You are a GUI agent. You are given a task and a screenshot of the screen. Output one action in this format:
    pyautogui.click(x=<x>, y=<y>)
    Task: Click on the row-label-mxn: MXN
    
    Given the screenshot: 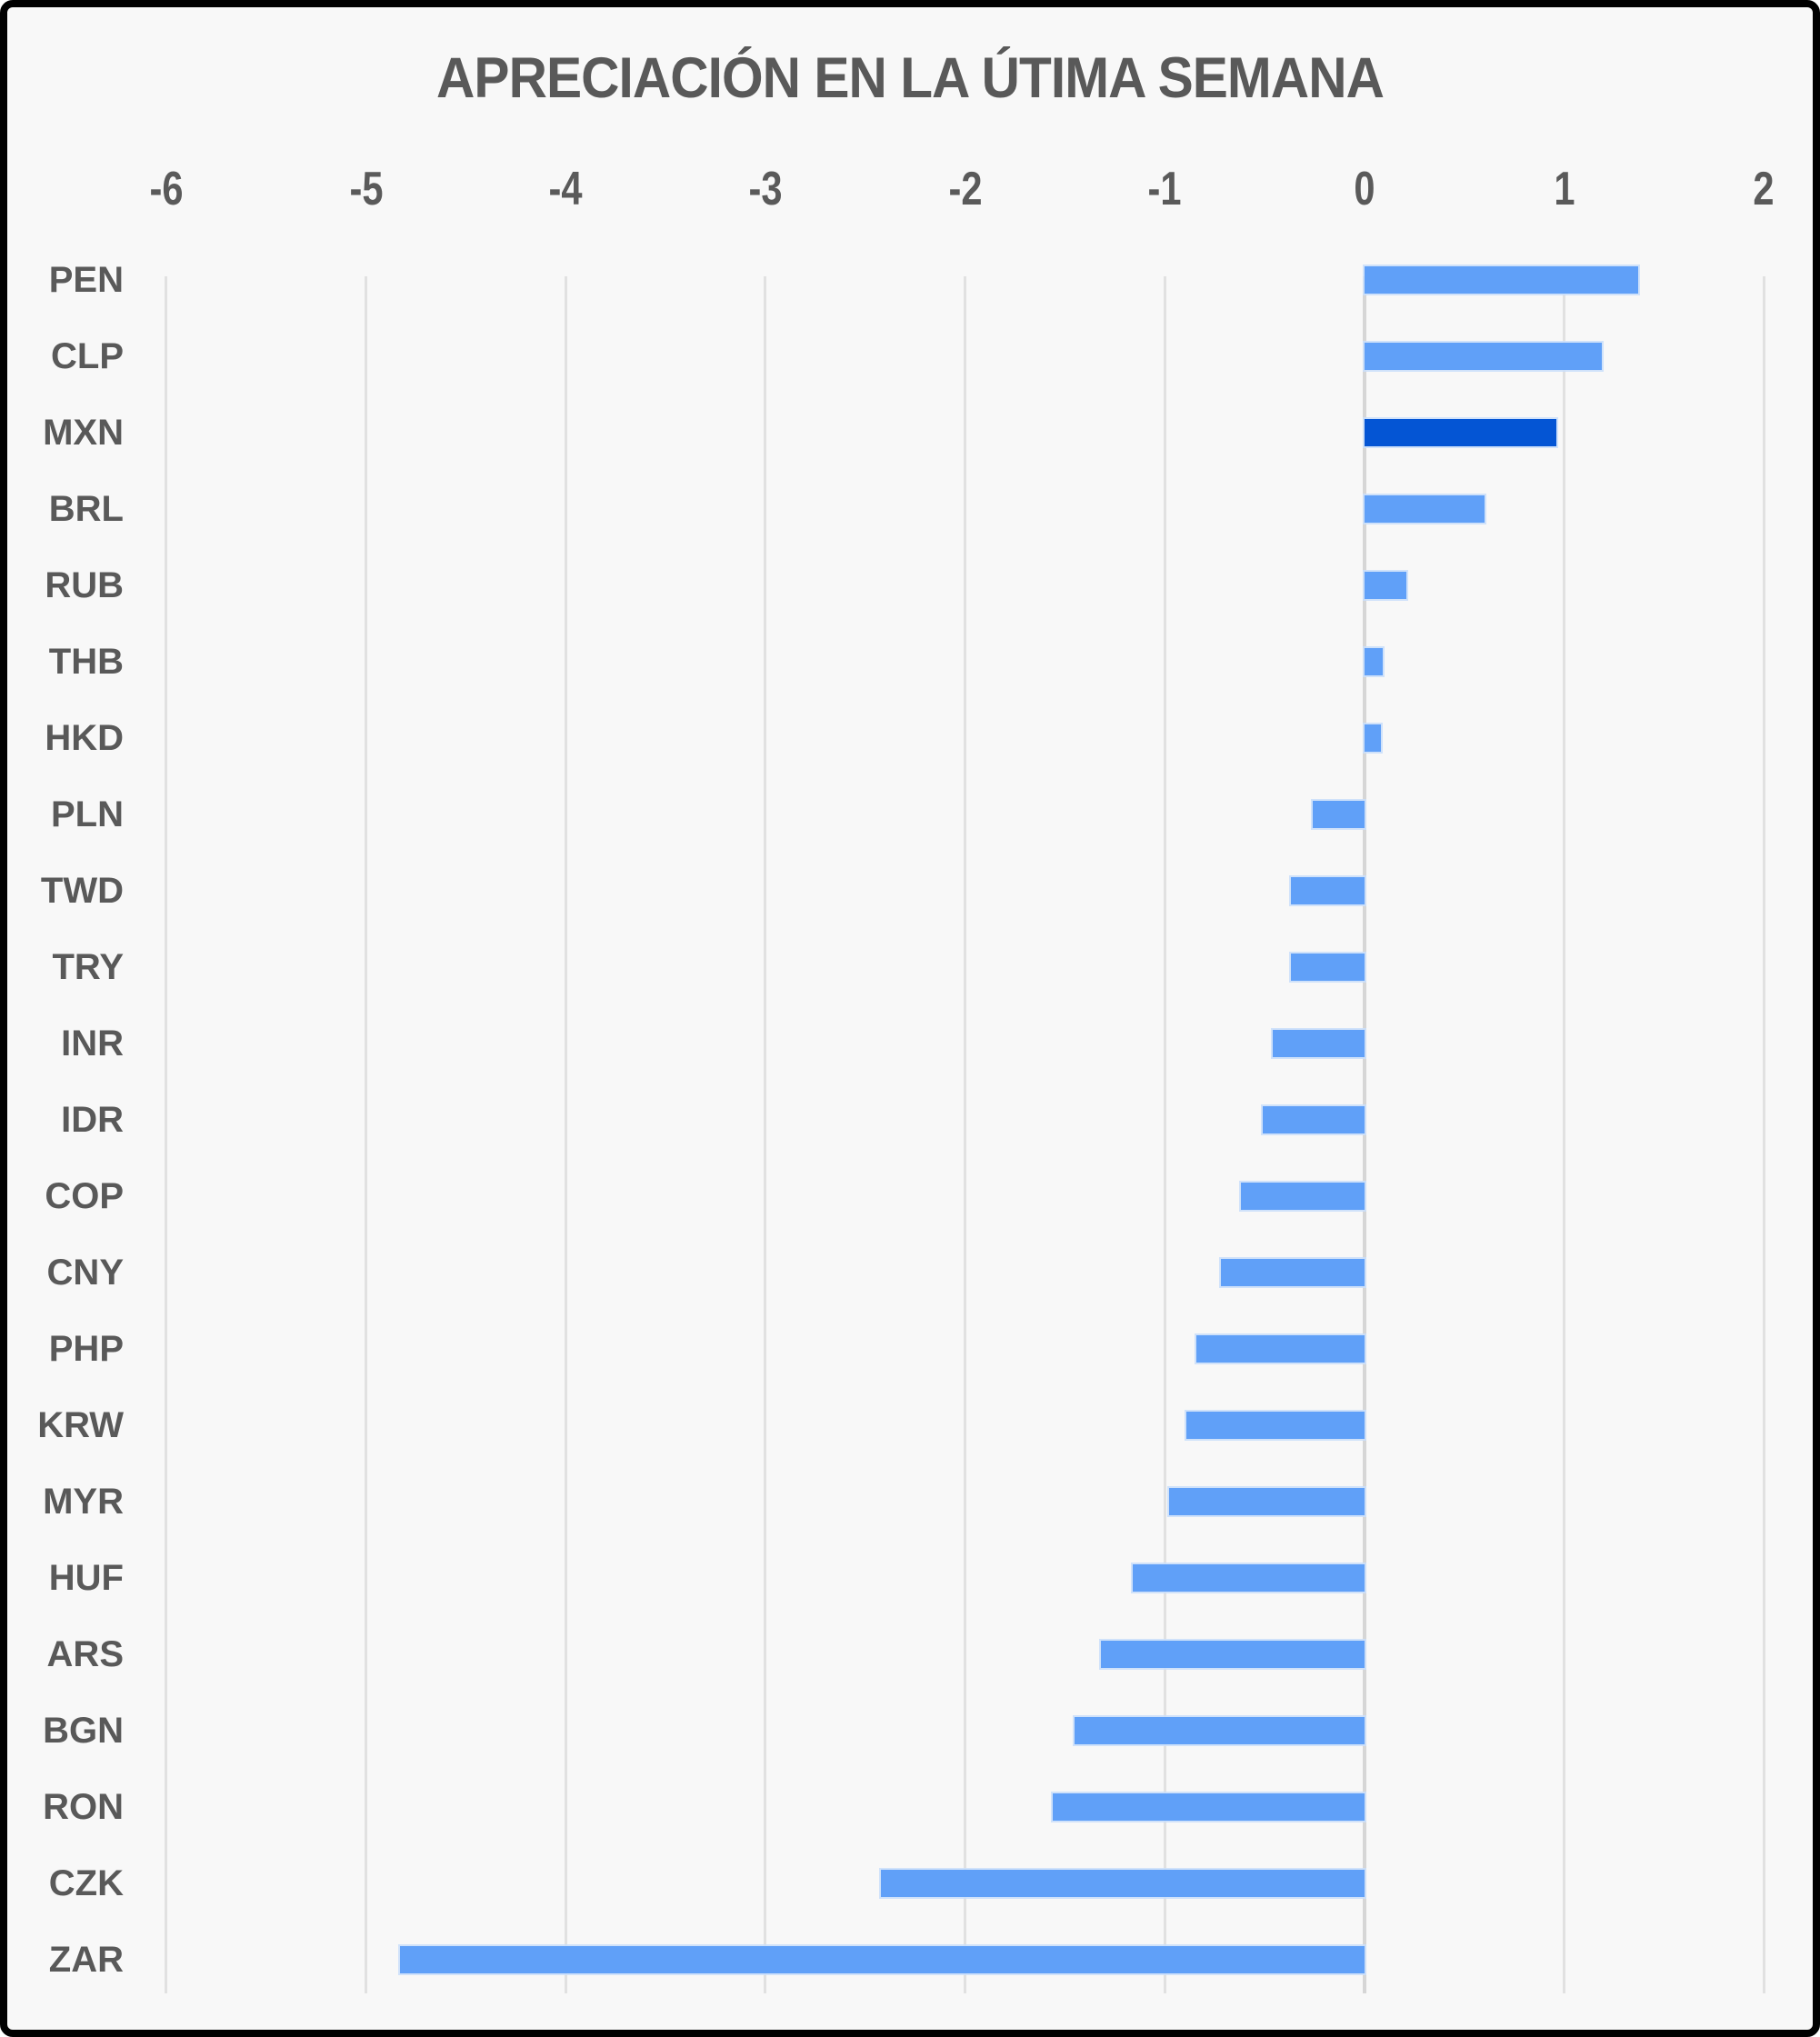 What is the action you would take?
    pyautogui.click(x=83, y=433)
    